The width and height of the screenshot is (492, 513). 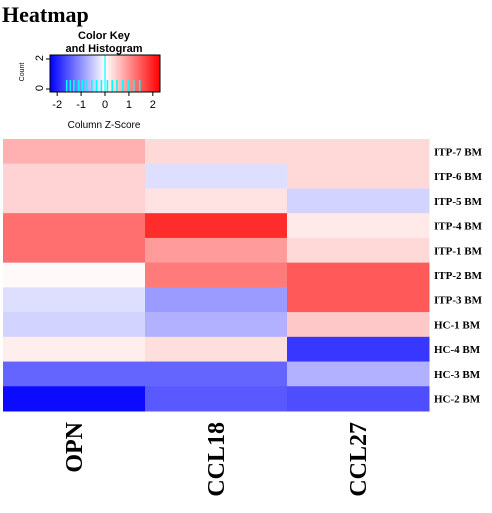 I want to click on column-label: CCL18, so click(x=217, y=459).